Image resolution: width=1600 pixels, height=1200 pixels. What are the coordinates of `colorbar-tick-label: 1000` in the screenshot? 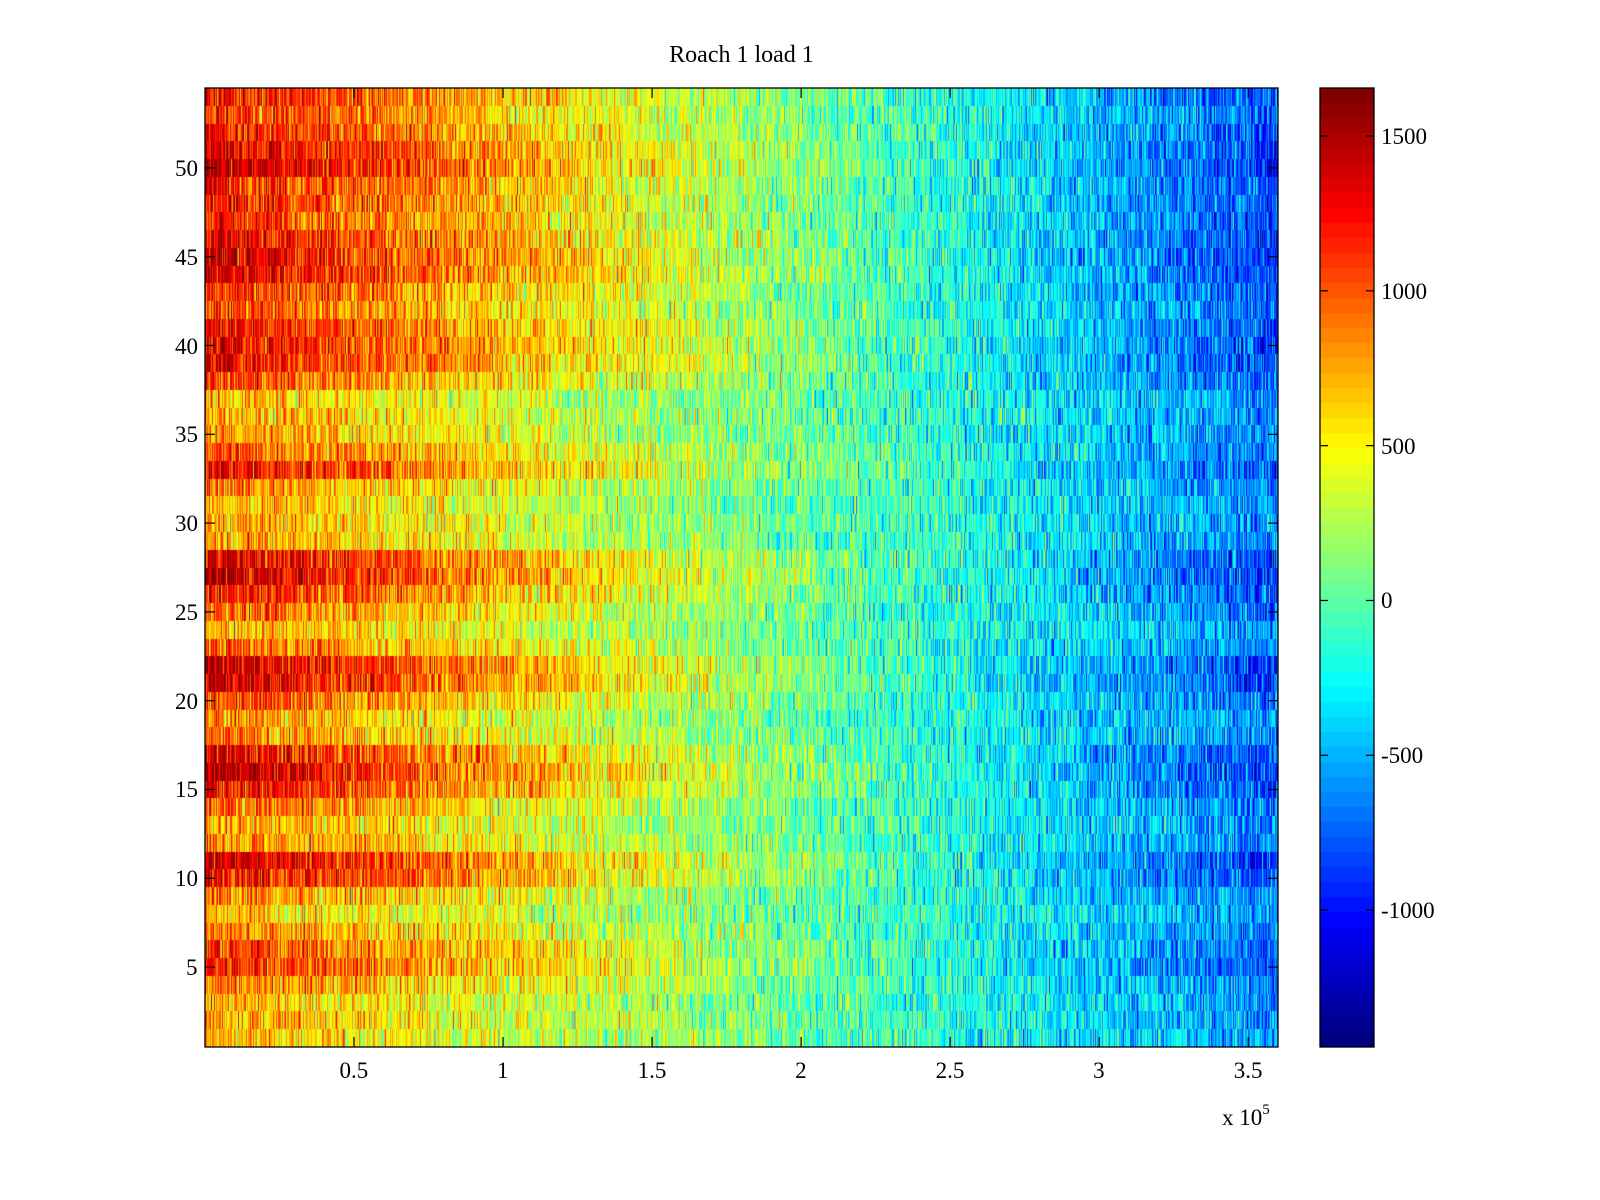 It's located at (1404, 291).